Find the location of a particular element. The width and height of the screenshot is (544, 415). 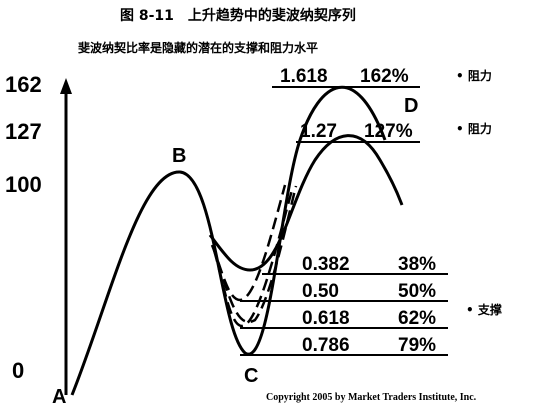

point-label: A is located at coordinates (59, 397).